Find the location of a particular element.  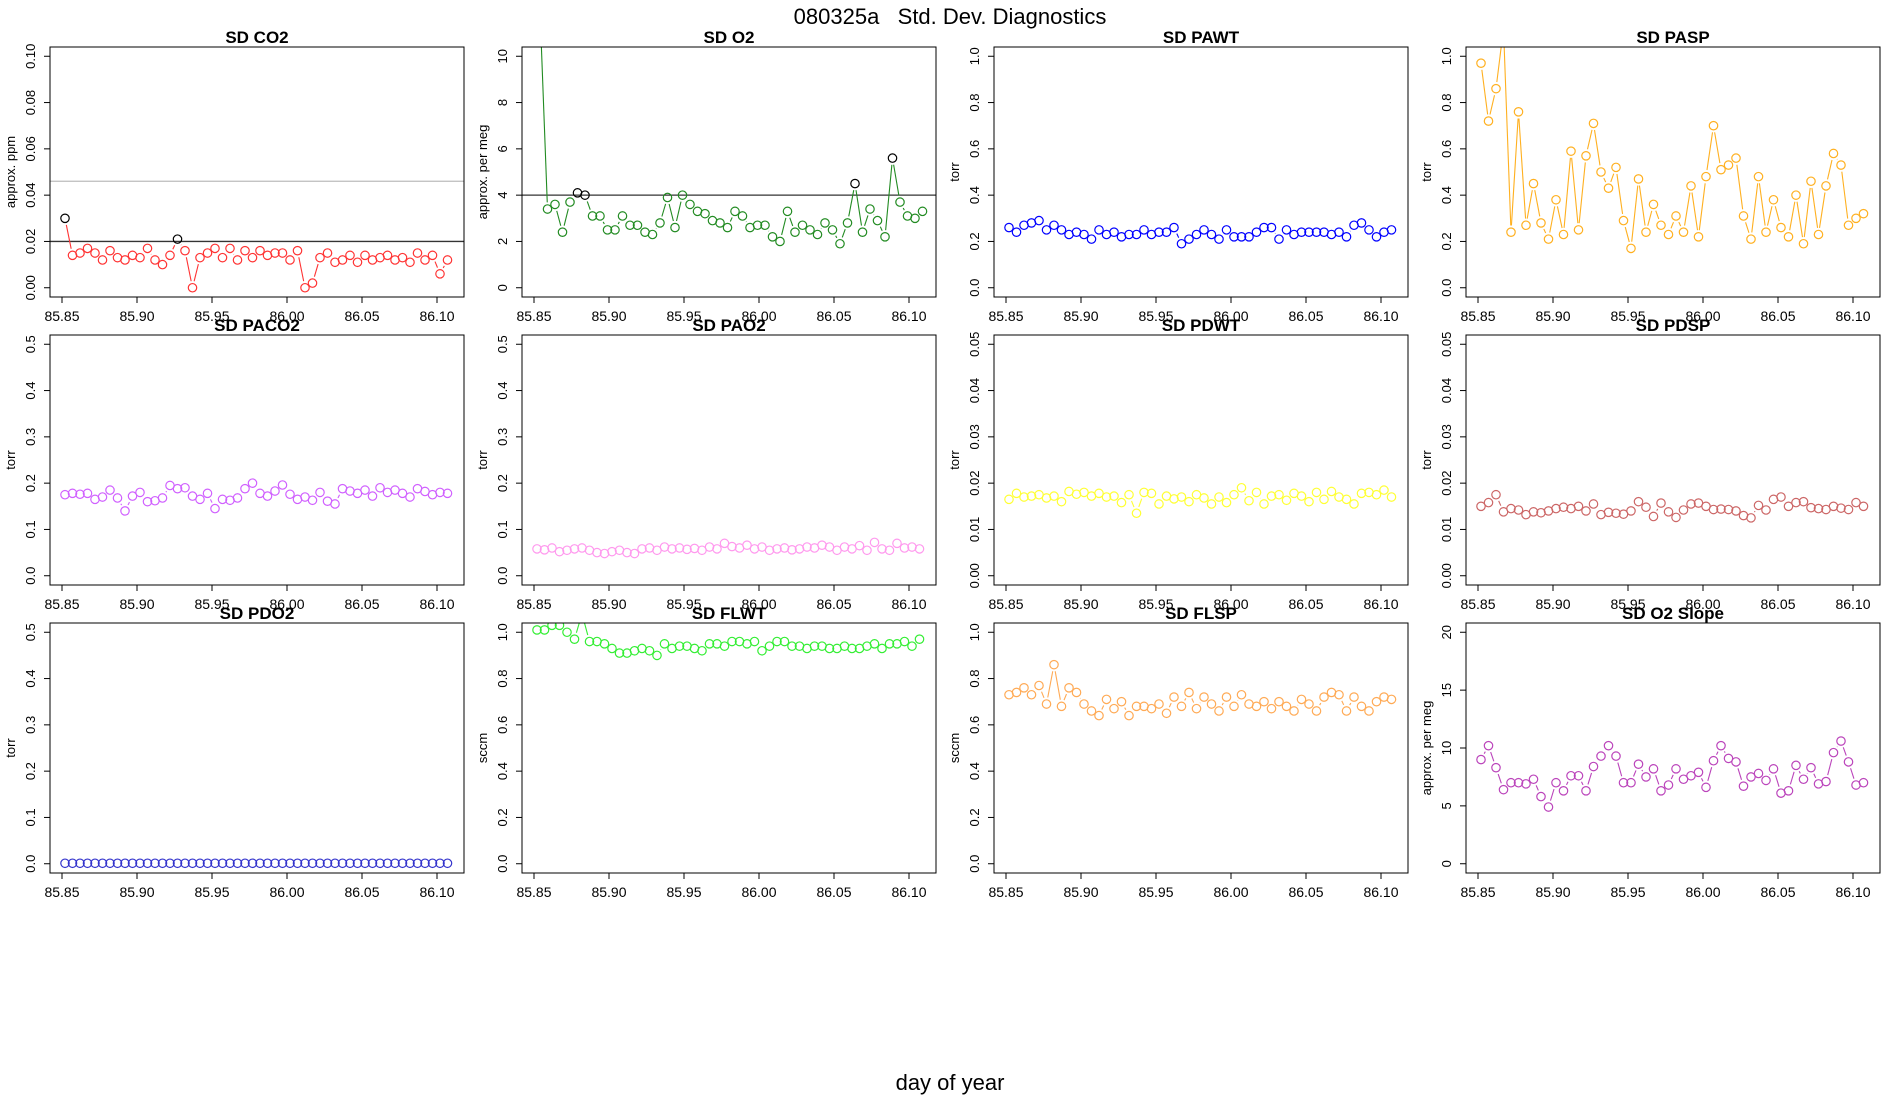

panel-ylabel: sccm is located at coordinates (954, 748).